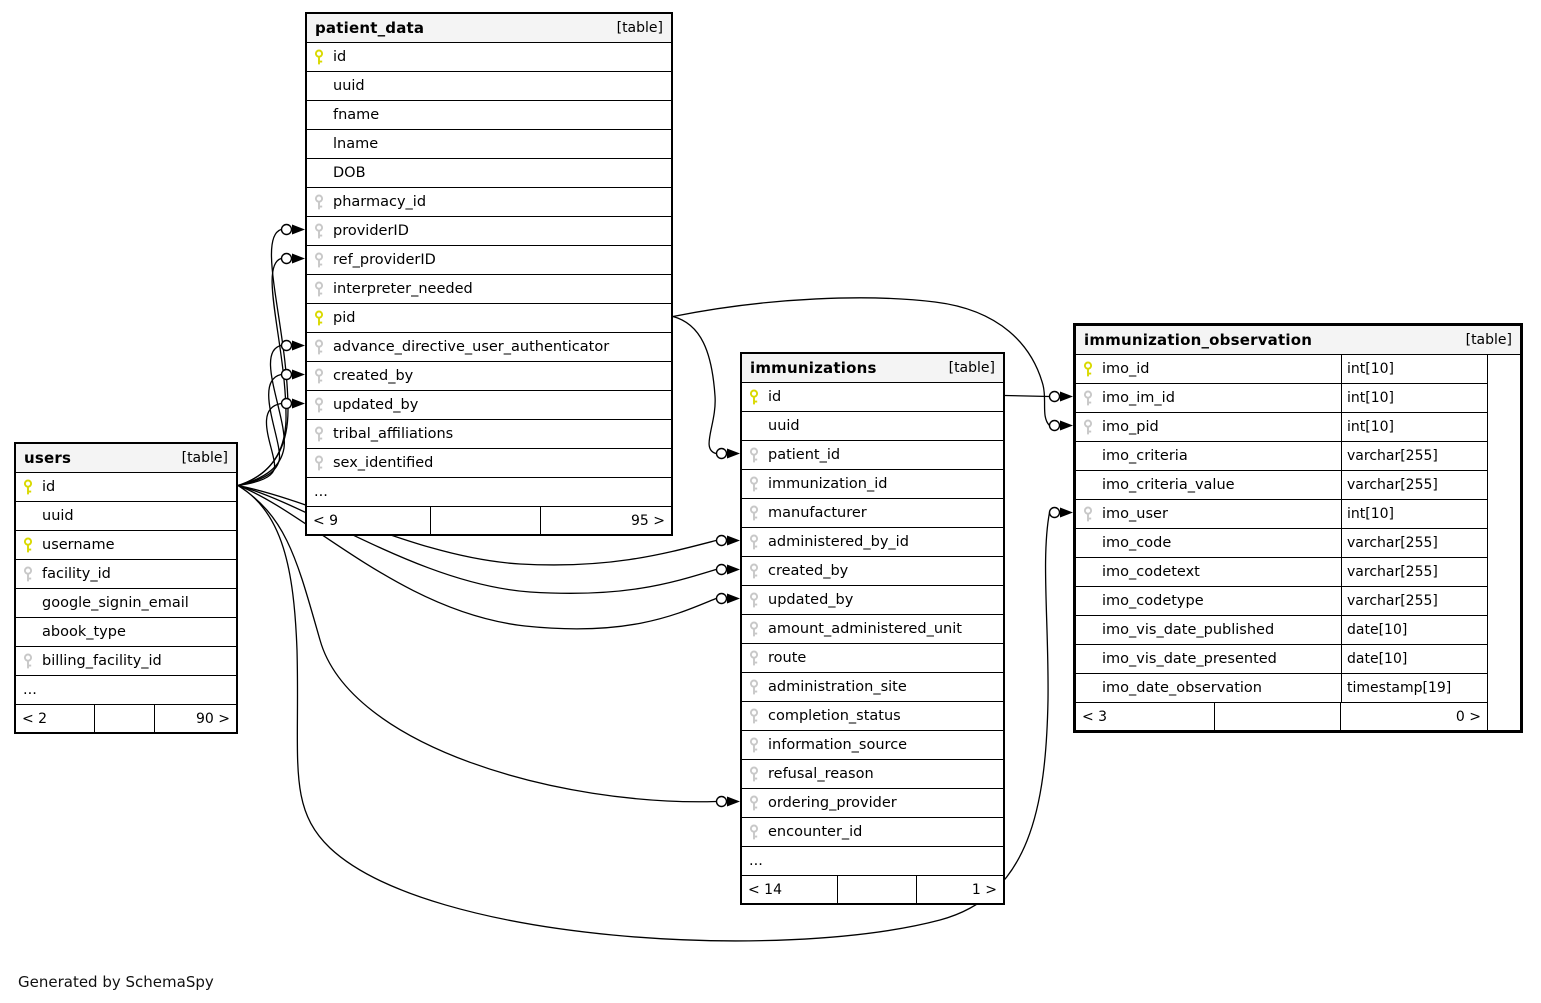  What do you see at coordinates (370, 28) in the screenshot?
I see `table-title: patient_data` at bounding box center [370, 28].